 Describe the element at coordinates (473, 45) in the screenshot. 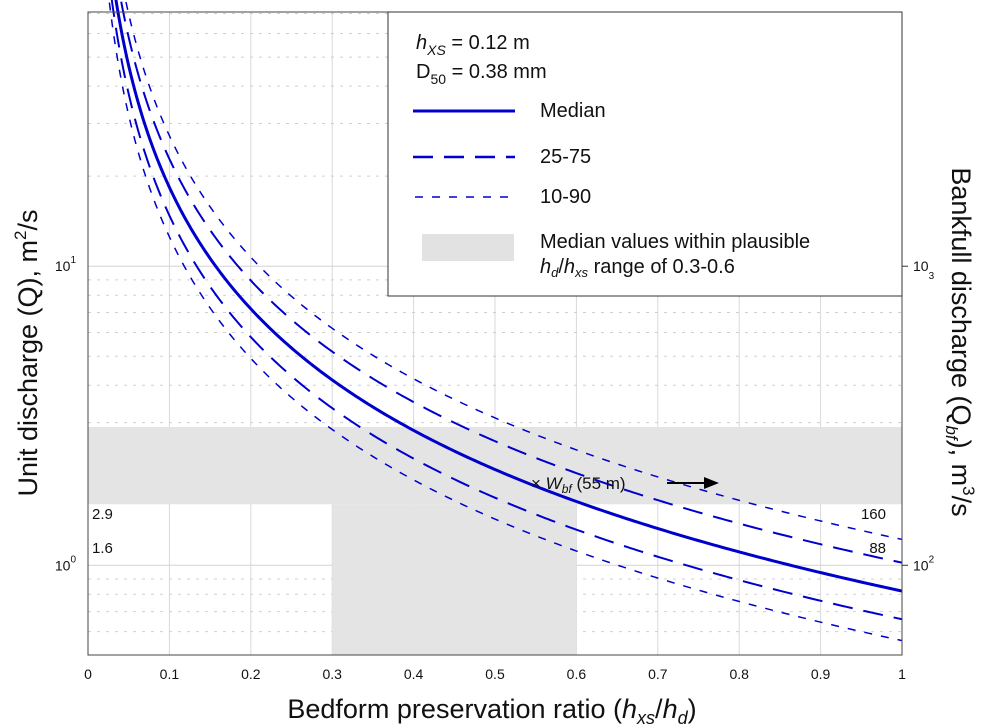

I see `legend-hxs: hXS = 0.12 m` at that location.